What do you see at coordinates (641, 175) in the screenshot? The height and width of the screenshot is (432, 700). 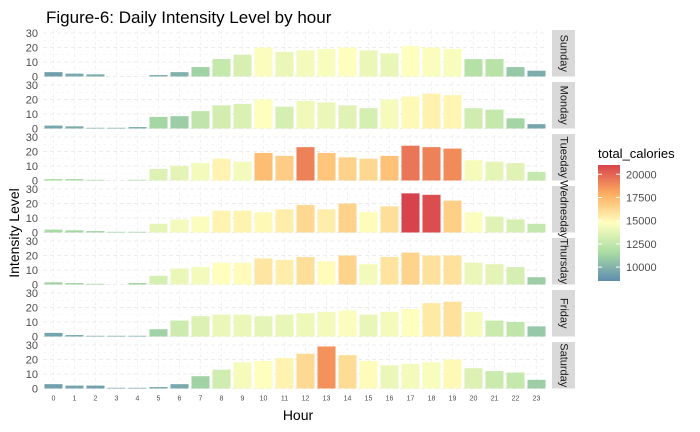 I see `legend-tick-label: 20000` at bounding box center [641, 175].